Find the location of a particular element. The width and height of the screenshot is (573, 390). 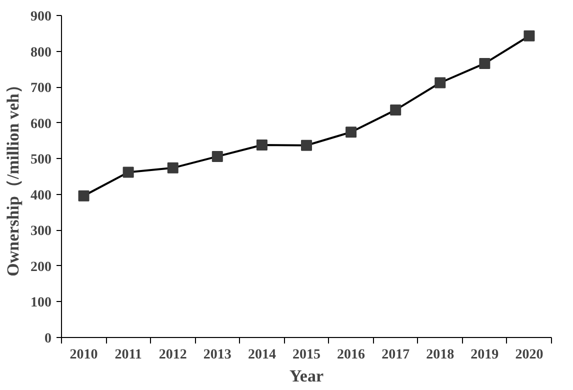

y-tick-label: 200 is located at coordinates (41, 267).